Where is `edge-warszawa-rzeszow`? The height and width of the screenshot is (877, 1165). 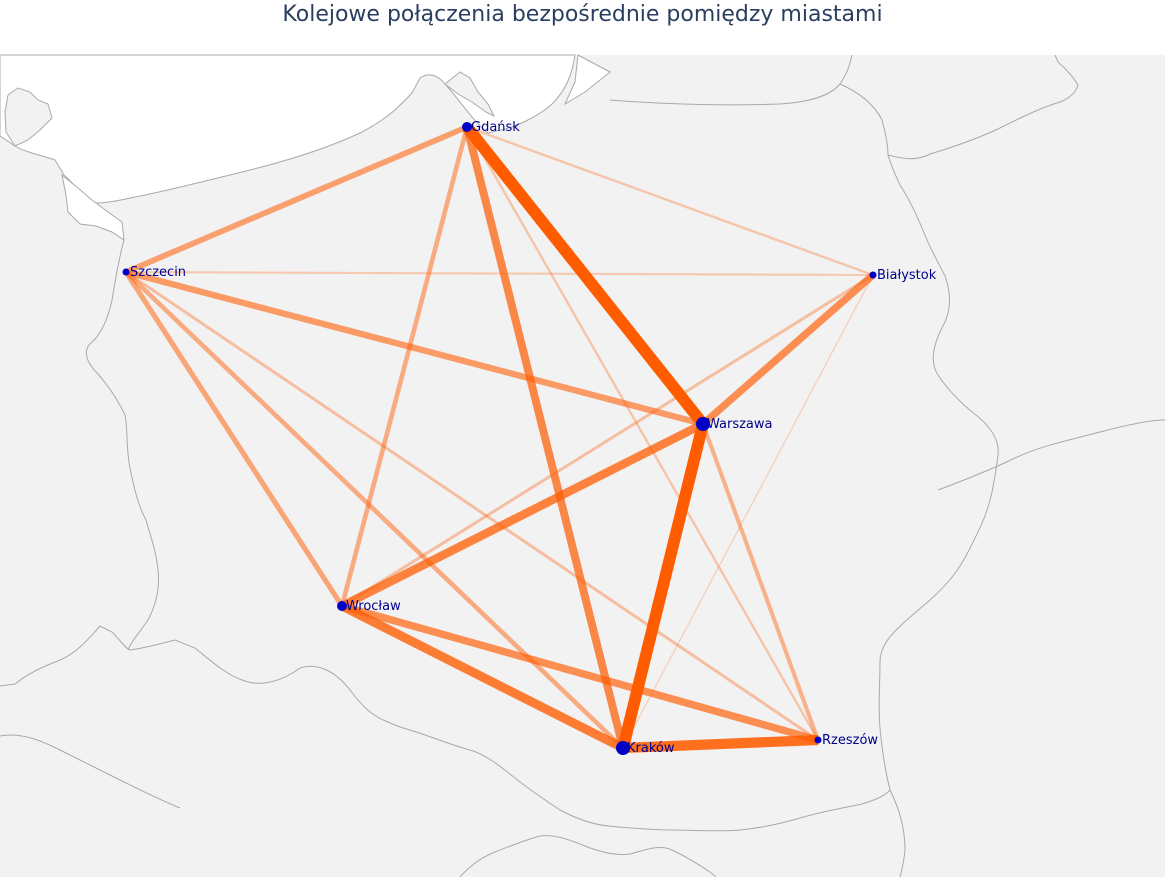
edge-warszawa-rzeszow is located at coordinates (760, 582).